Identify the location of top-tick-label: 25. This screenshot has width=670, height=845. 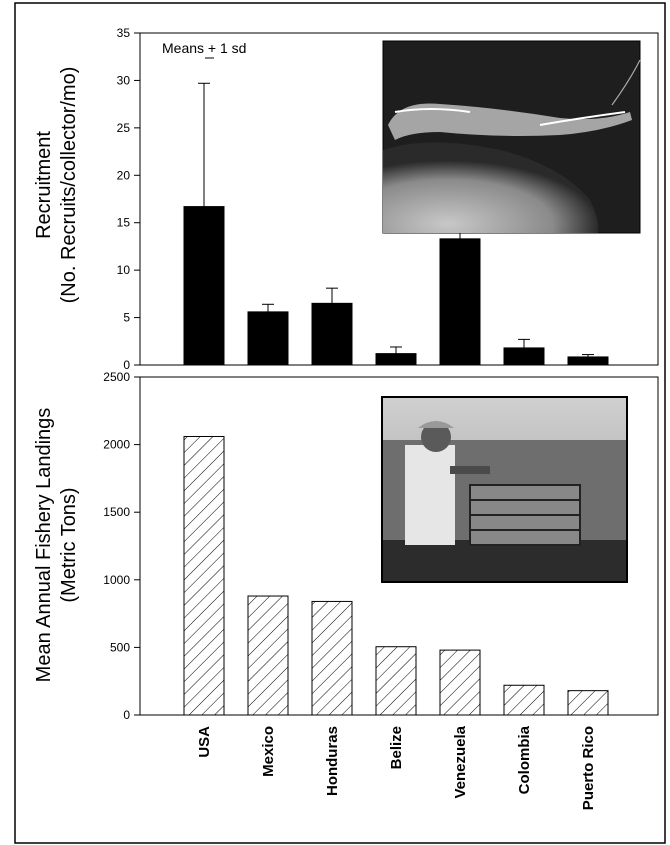
(124, 128).